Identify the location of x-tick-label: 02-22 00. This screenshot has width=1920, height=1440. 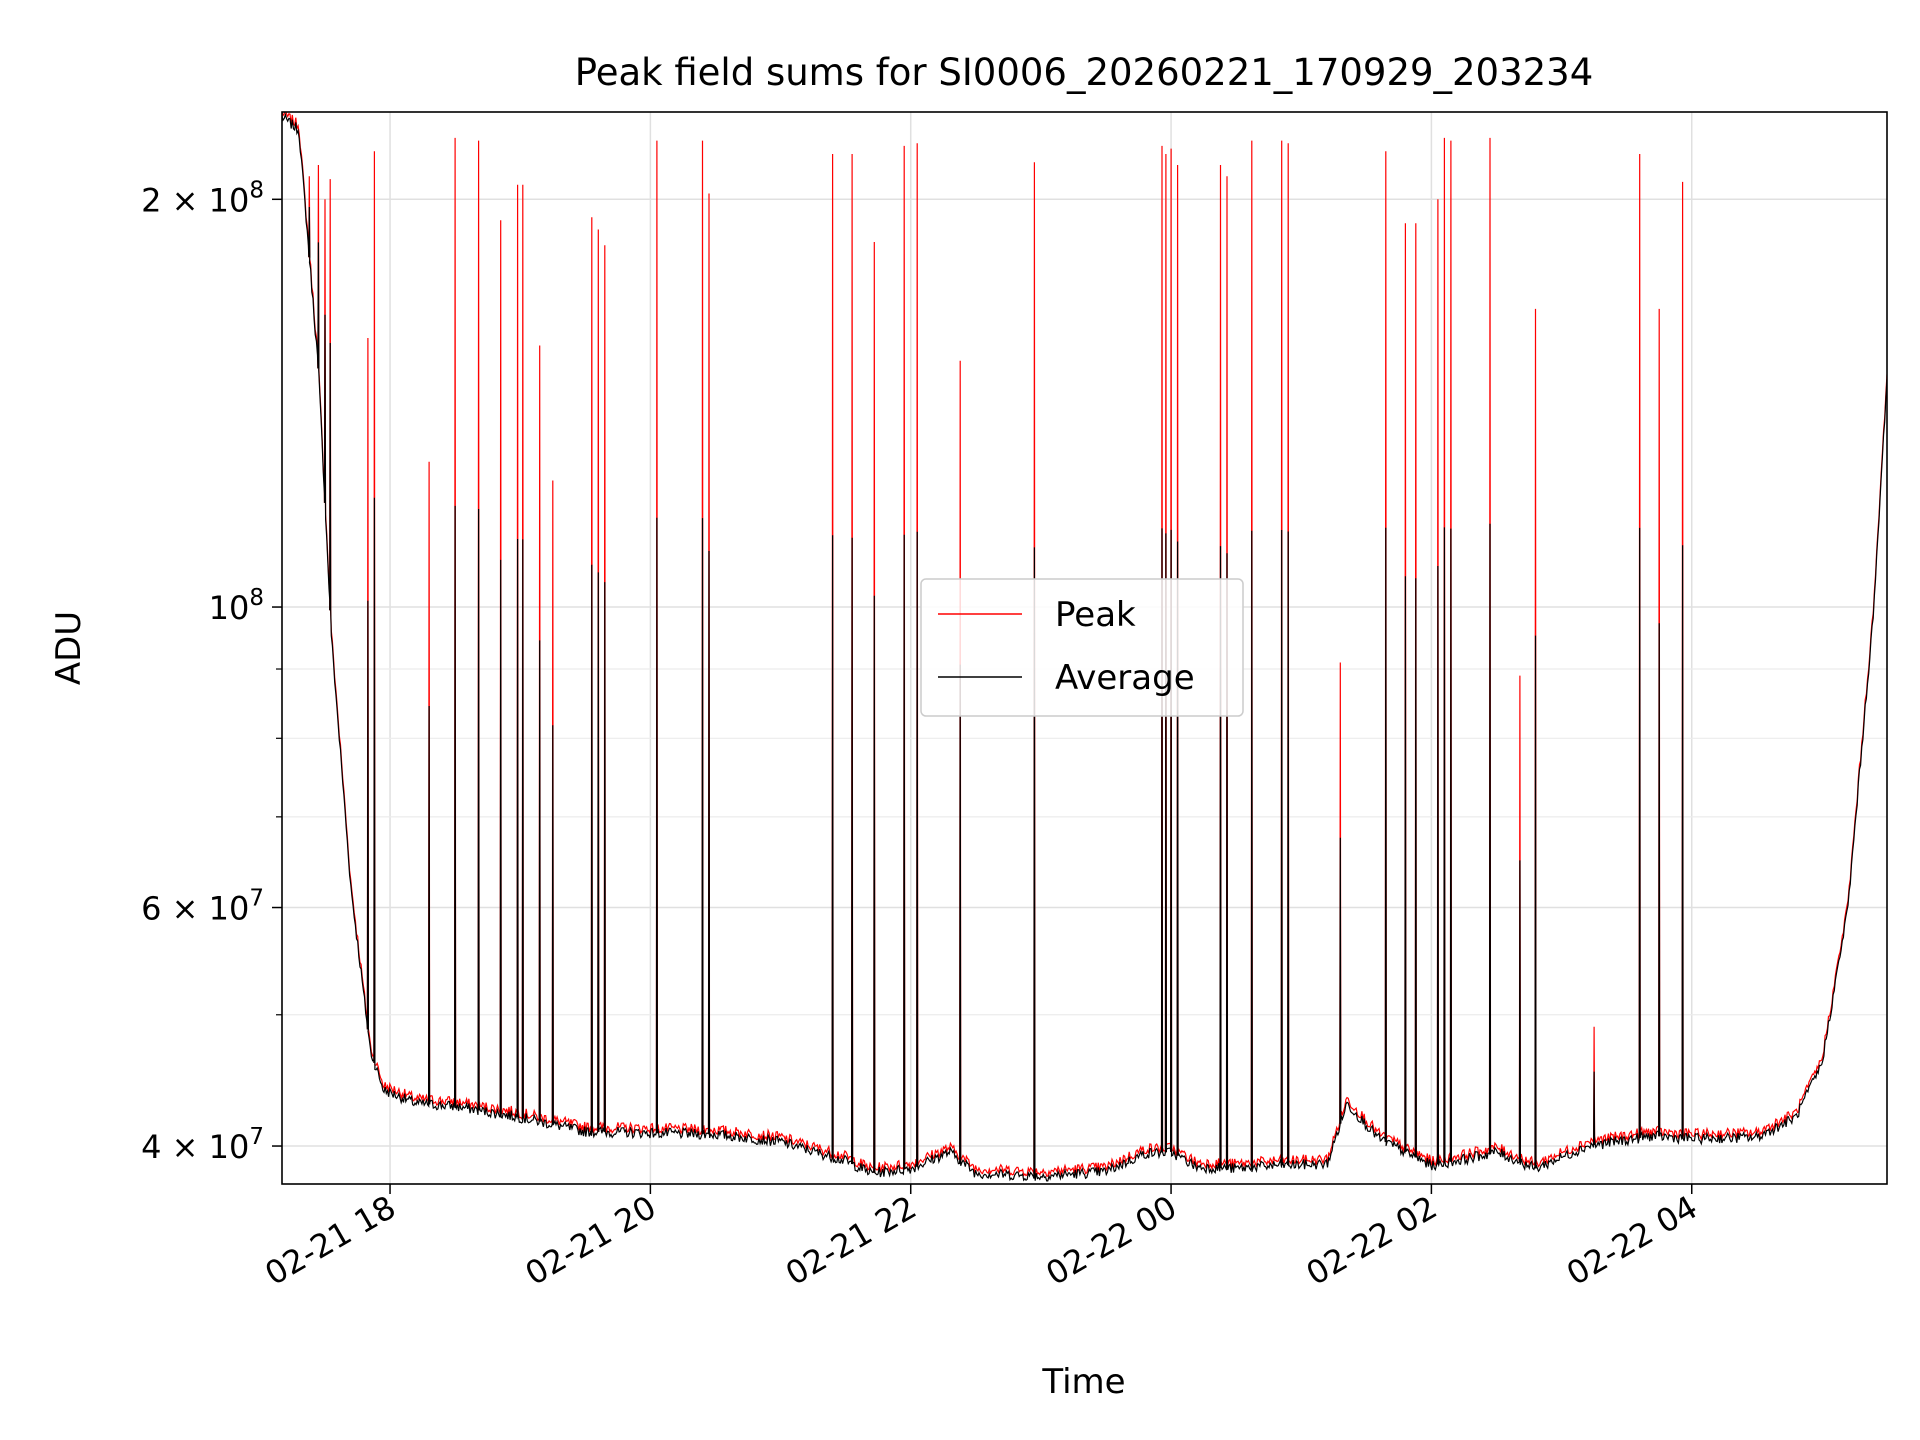
(1111, 1240).